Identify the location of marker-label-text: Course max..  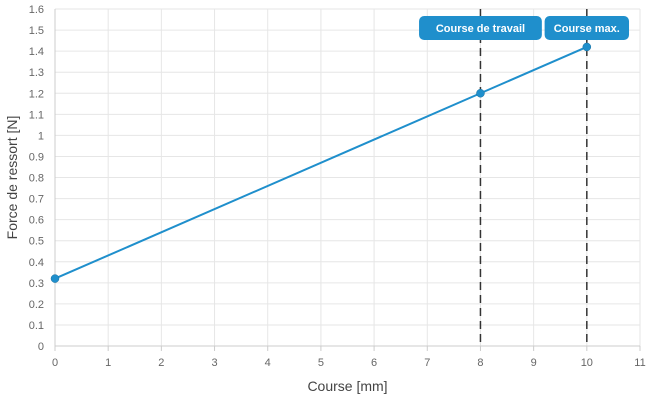
(587, 29).